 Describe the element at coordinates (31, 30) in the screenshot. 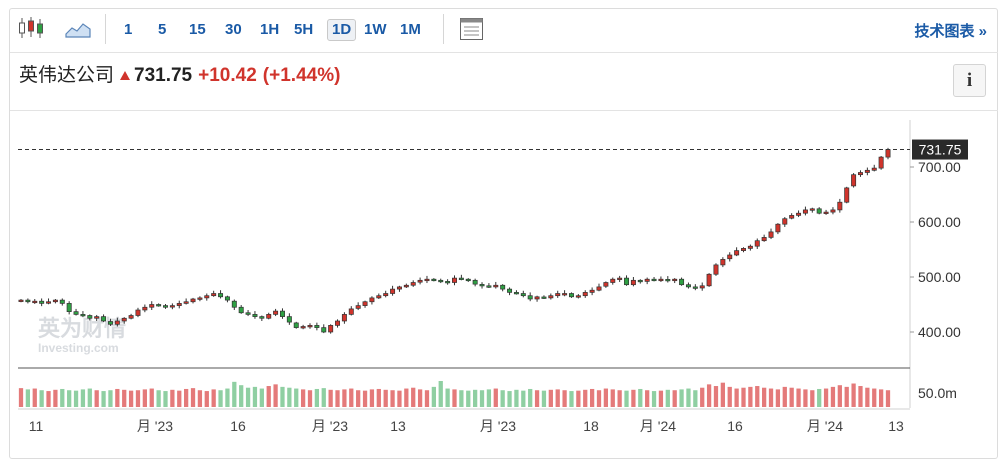

I see `candlestick-icon` at that location.